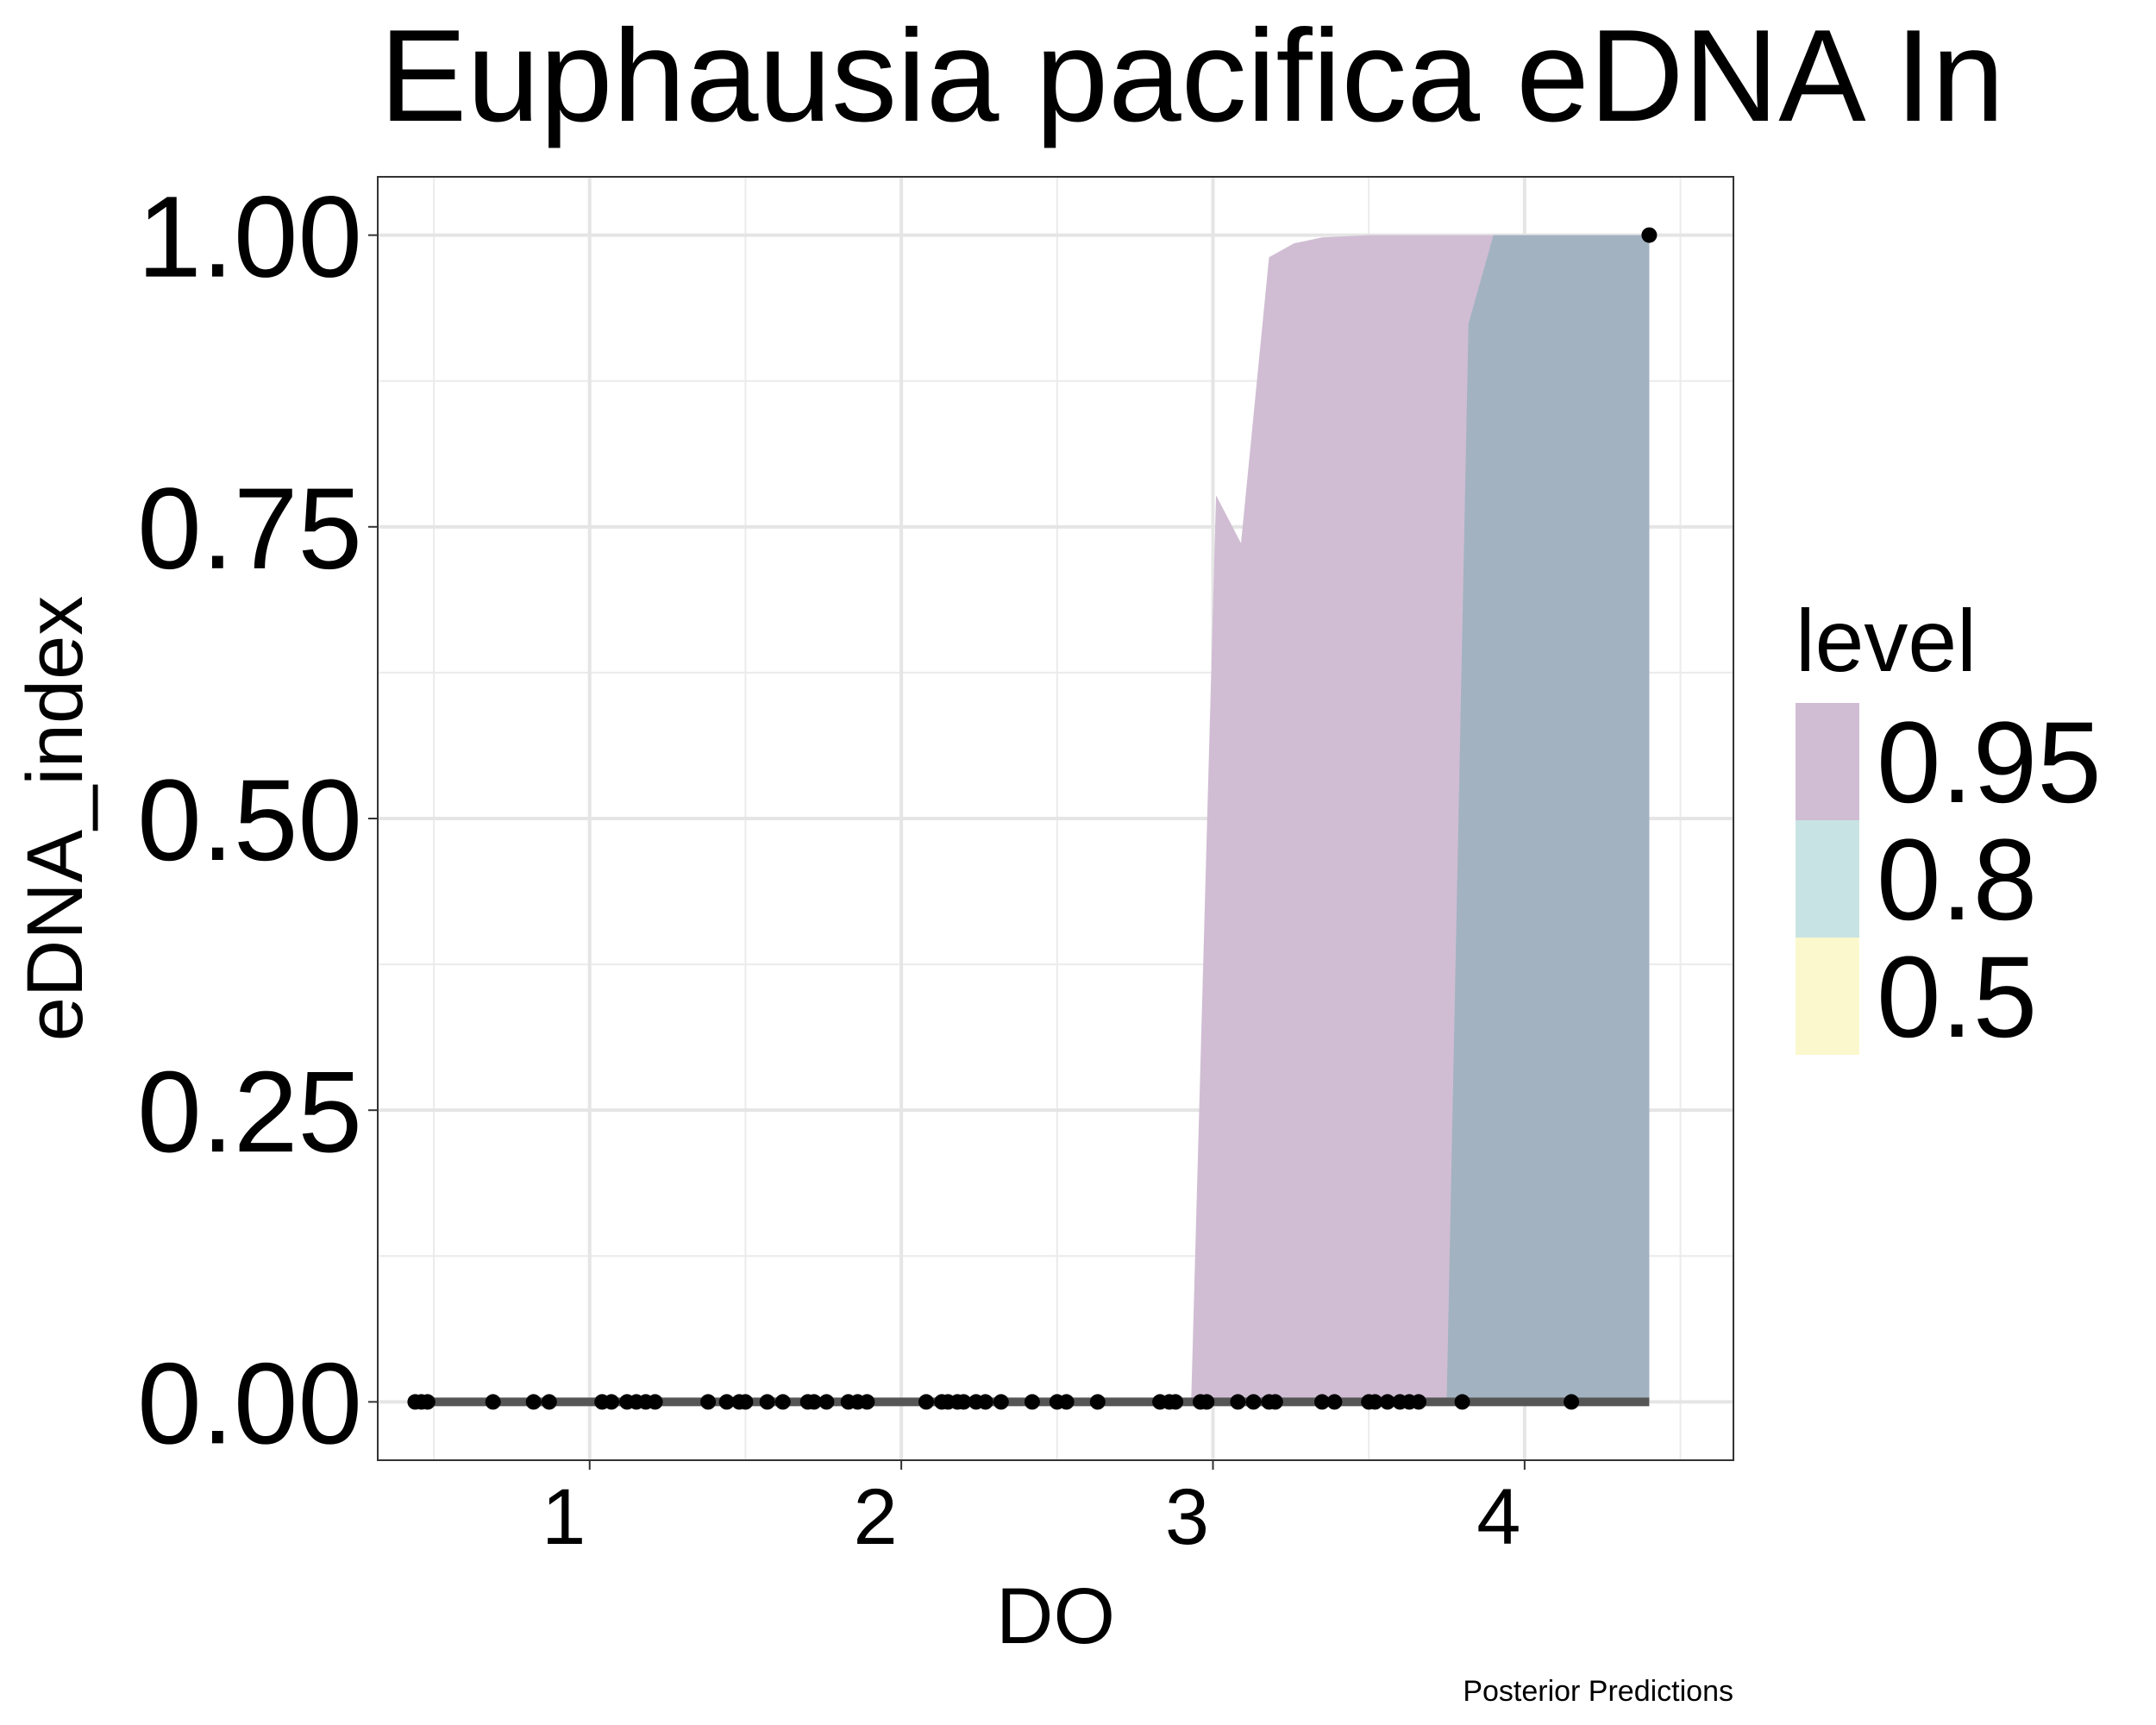 The width and height of the screenshot is (2156, 1725). What do you see at coordinates (564, 1517) in the screenshot?
I see `x-tick-label: 1` at bounding box center [564, 1517].